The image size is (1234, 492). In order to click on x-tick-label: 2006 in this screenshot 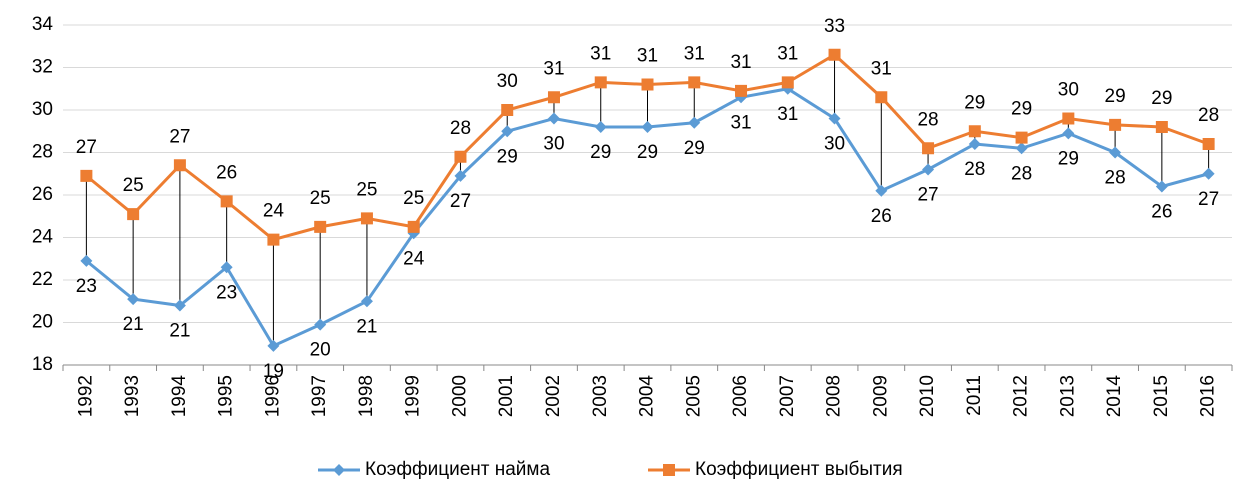, I will do `click(740, 396)`.